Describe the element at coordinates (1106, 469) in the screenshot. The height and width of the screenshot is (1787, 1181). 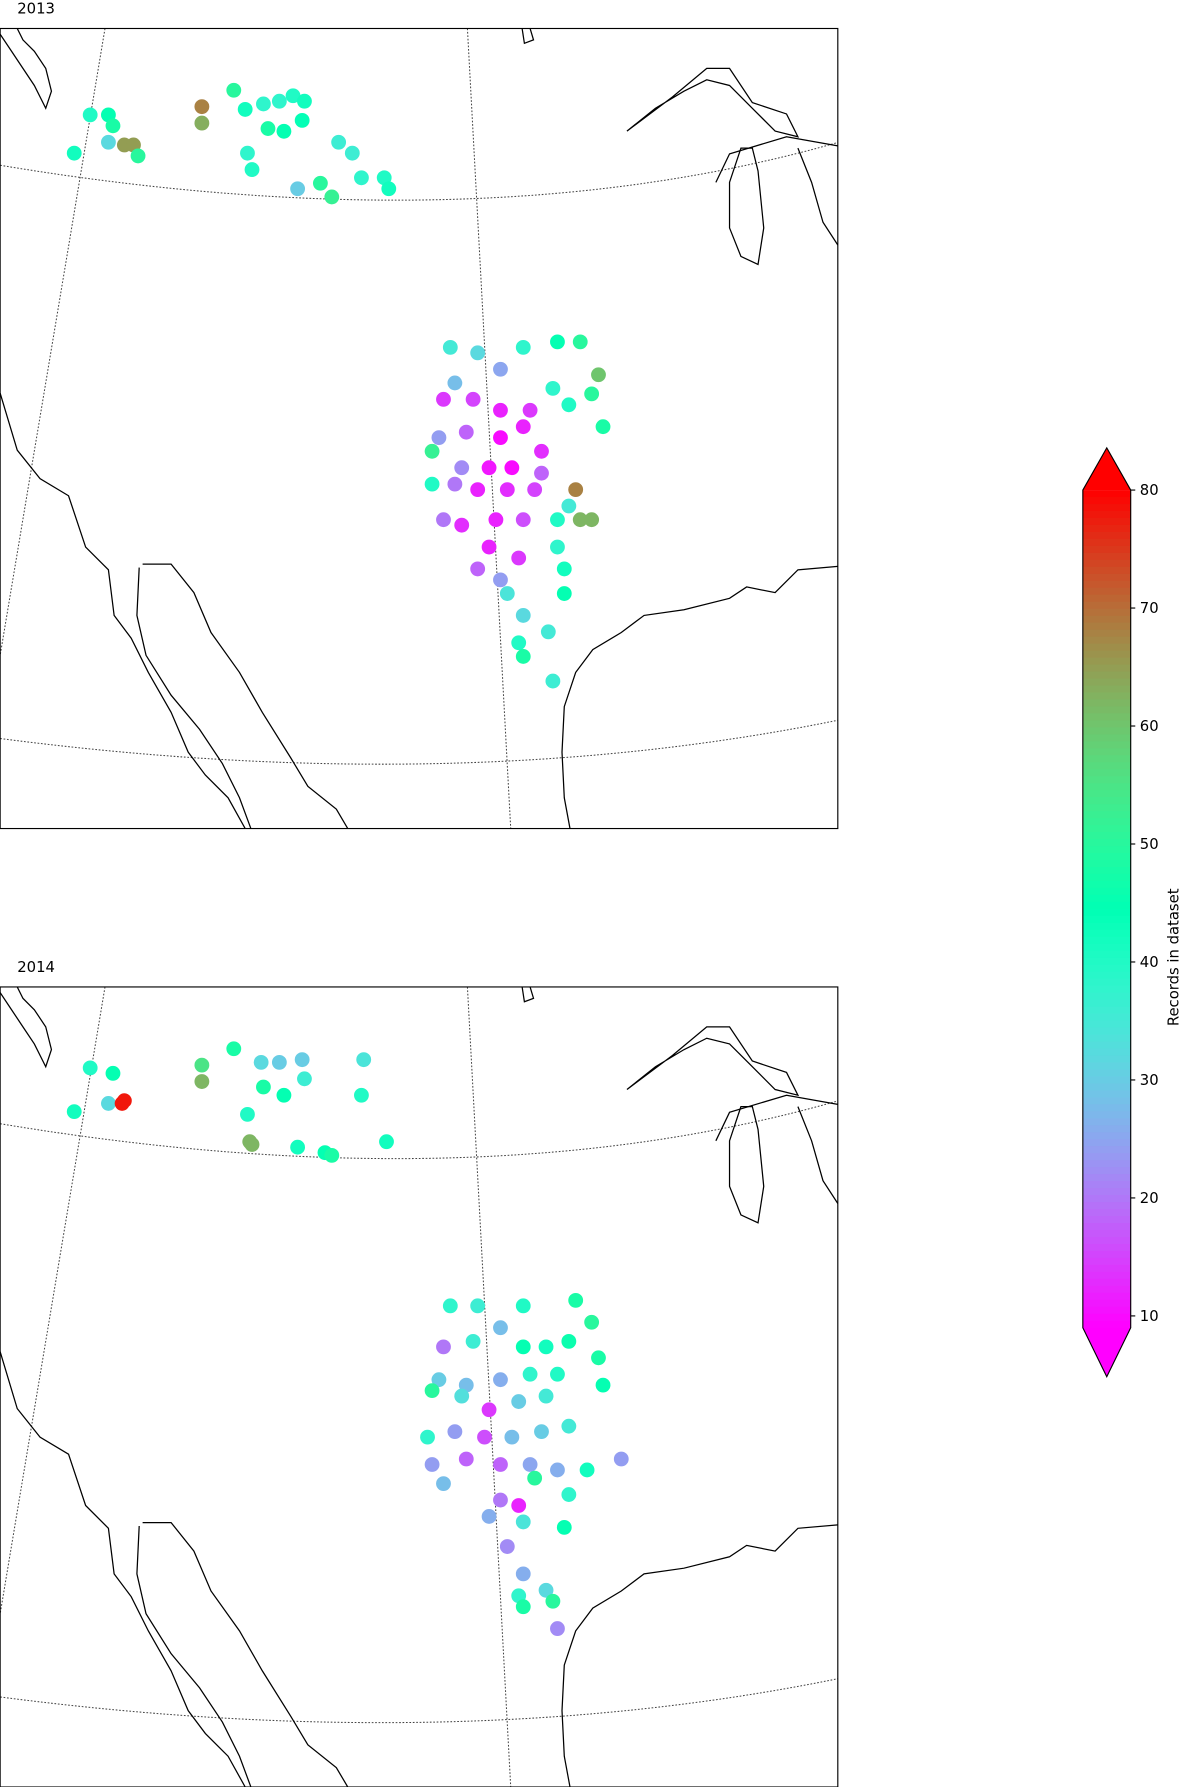
I see `colorbar-extend` at that location.